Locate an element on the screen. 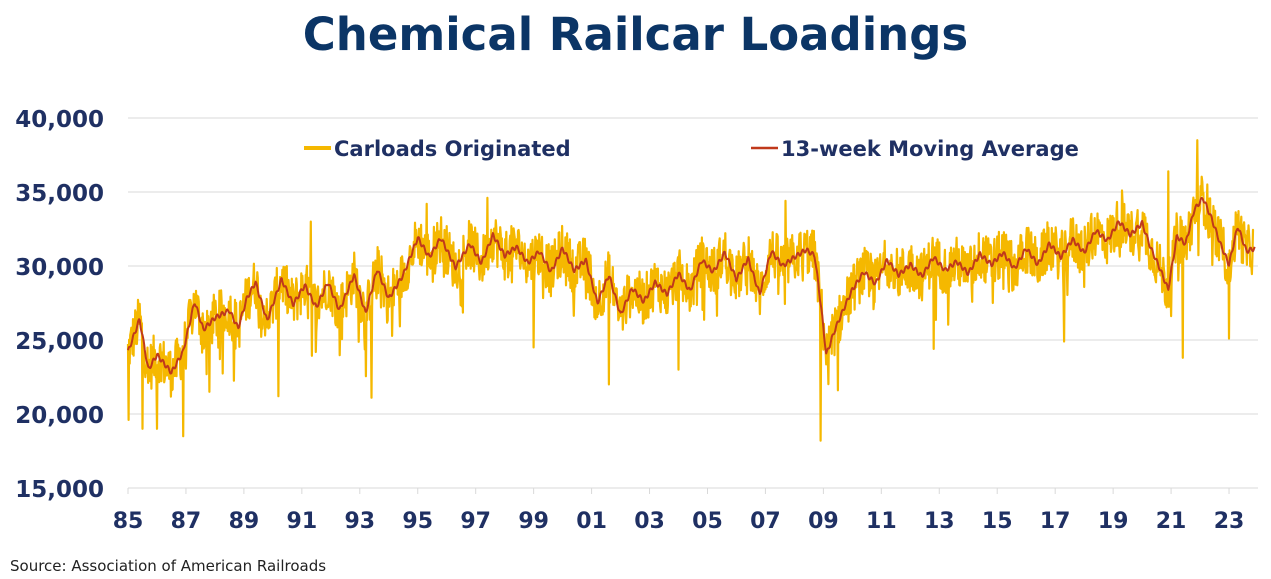 Image resolution: width=1271 pixels, height=579 pixels. x-tick-label: 03 is located at coordinates (649, 521).